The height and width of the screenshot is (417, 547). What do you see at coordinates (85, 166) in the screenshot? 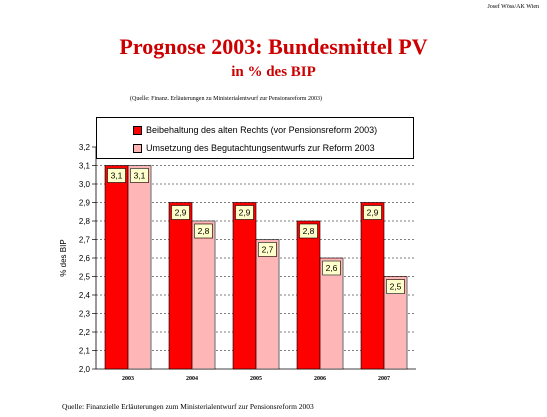
I see `y-tick-label: 3,1` at bounding box center [85, 166].